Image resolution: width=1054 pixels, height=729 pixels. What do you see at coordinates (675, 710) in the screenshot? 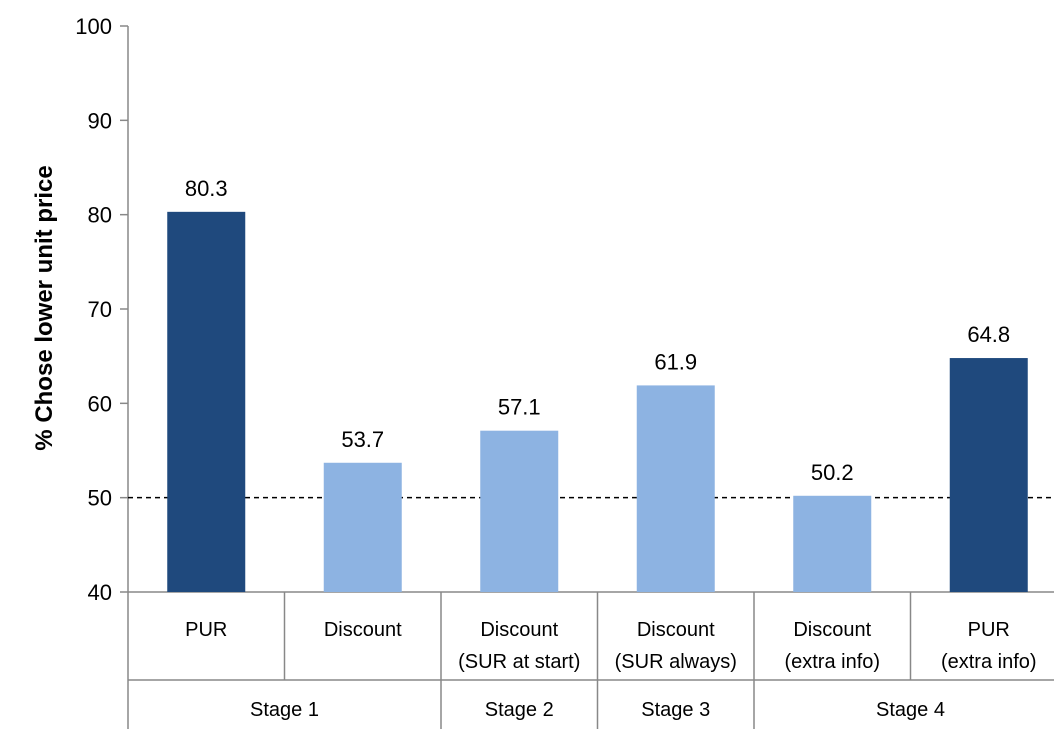
I see `stage-label: Stage 3` at bounding box center [675, 710].